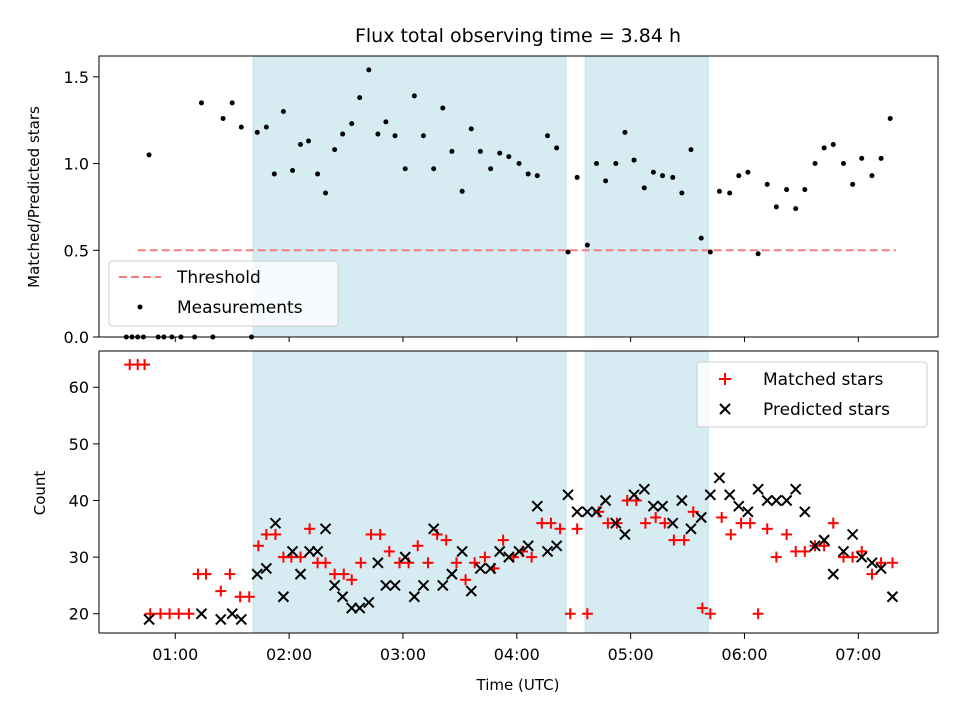 This screenshot has width=960, height=724. I want to click on matched-legend-label: Matched stars, so click(823, 380).